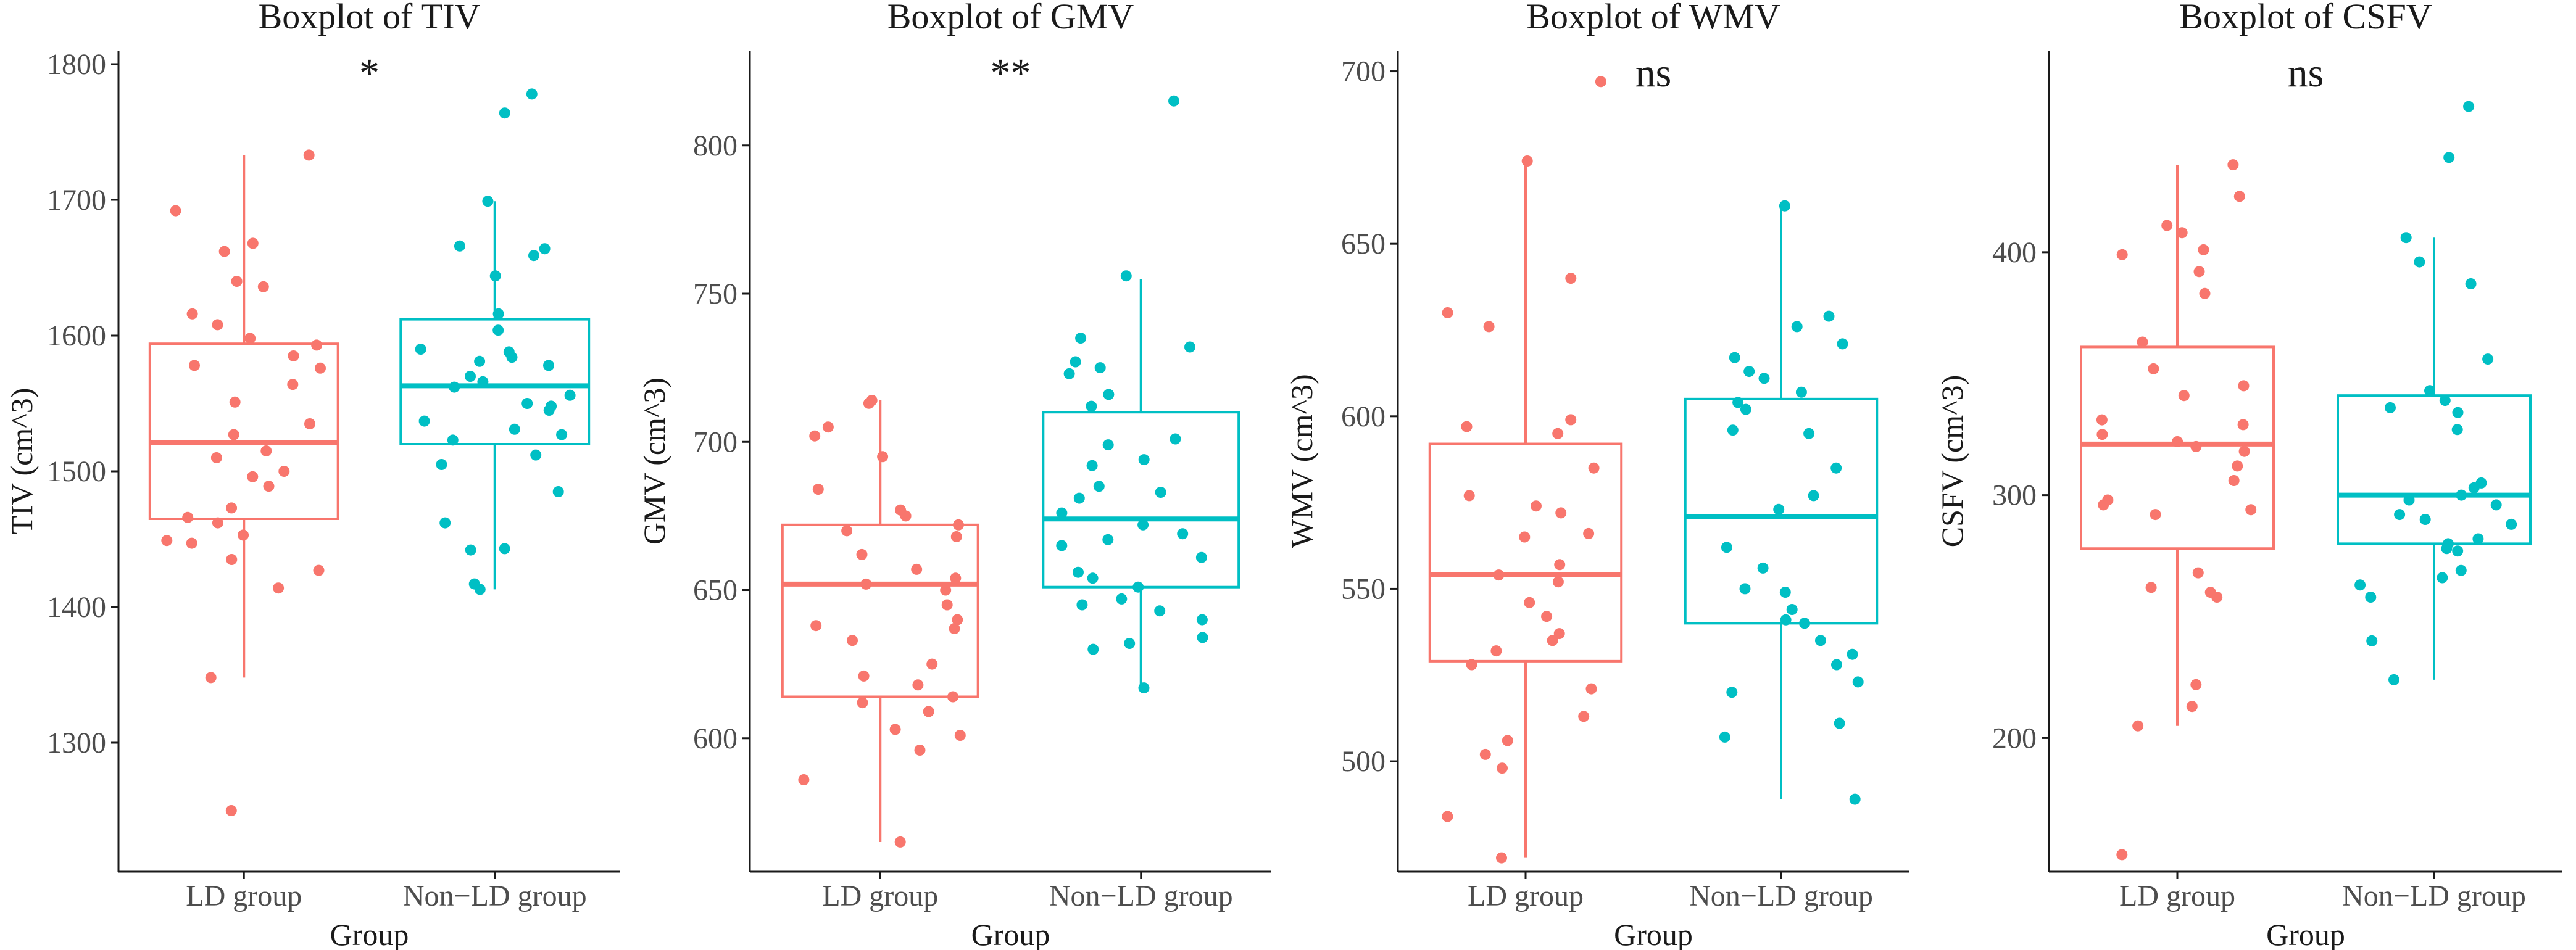 Image resolution: width=2576 pixels, height=950 pixels. I want to click on y-tick-label: 550, so click(1363, 588).